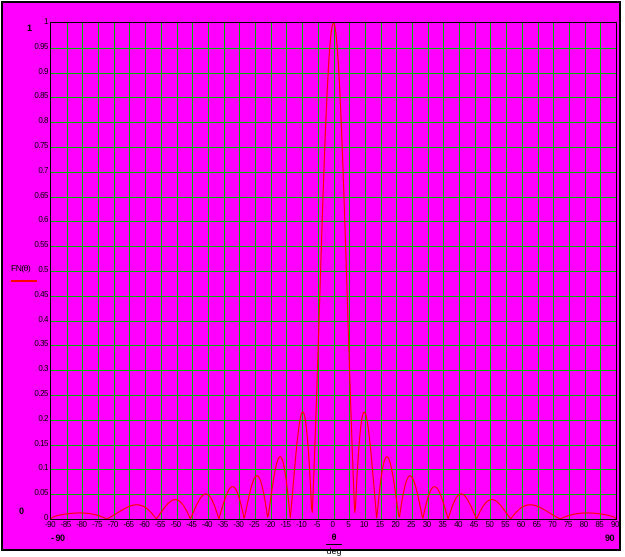 Image resolution: width=625 pixels, height=557 pixels. I want to click on x-tick-label: -80, so click(81, 524).